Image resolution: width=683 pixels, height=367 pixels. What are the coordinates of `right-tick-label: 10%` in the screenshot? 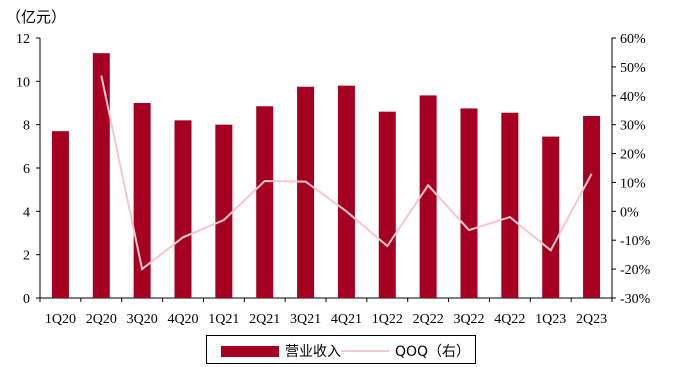 It's located at (633, 183).